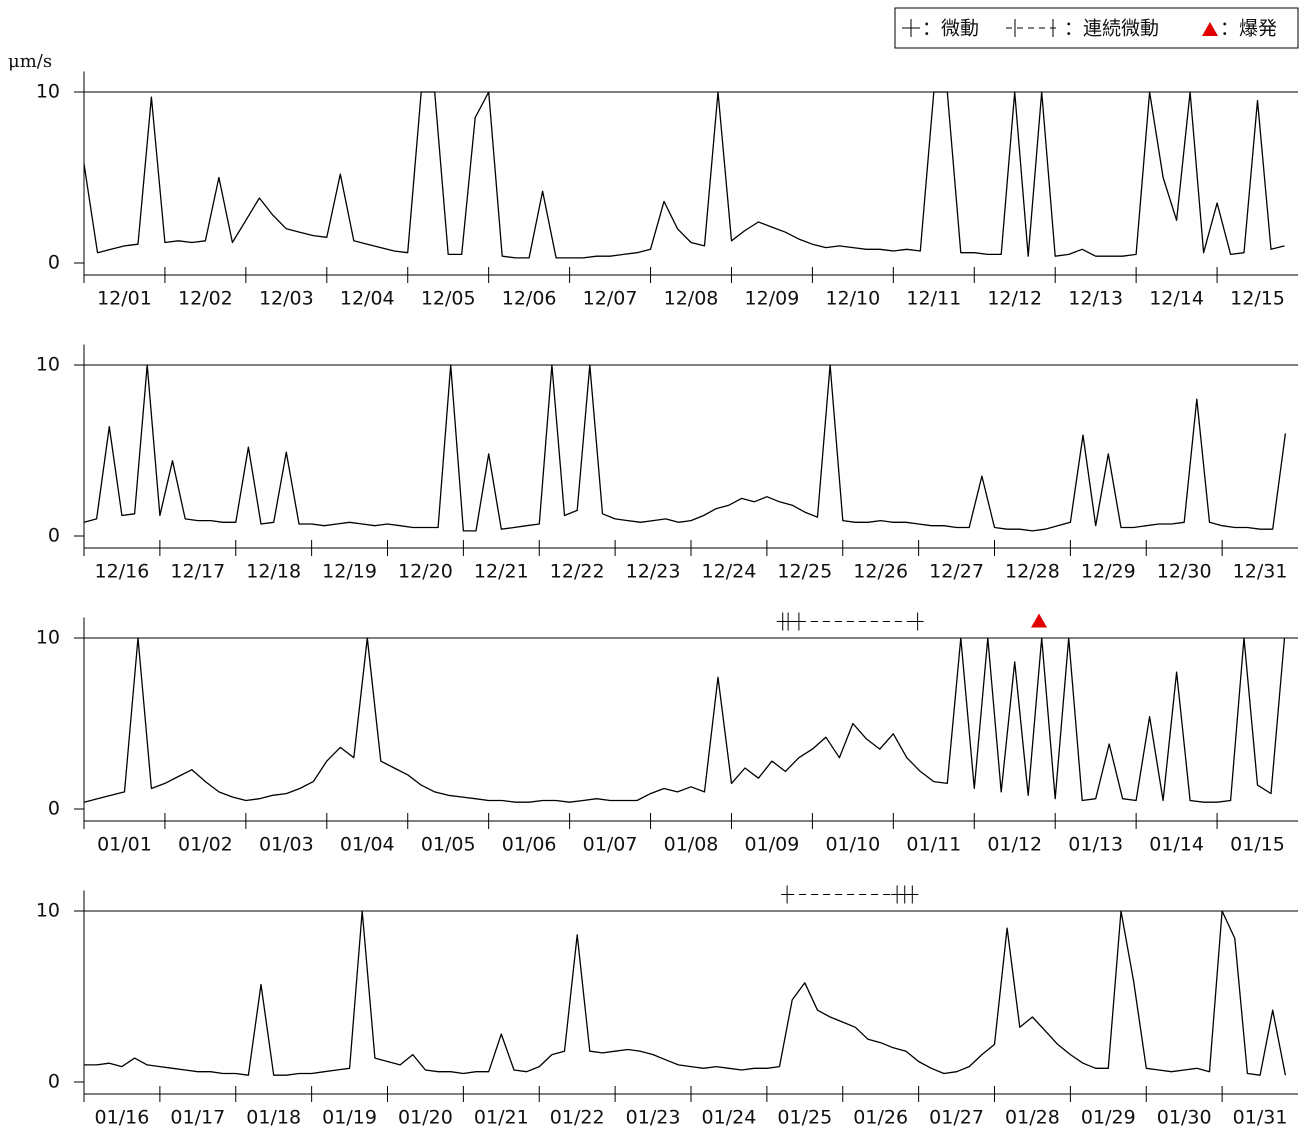 Image resolution: width=1306 pixels, height=1135 pixels. I want to click on x-tick-label: 12/18, so click(273, 572).